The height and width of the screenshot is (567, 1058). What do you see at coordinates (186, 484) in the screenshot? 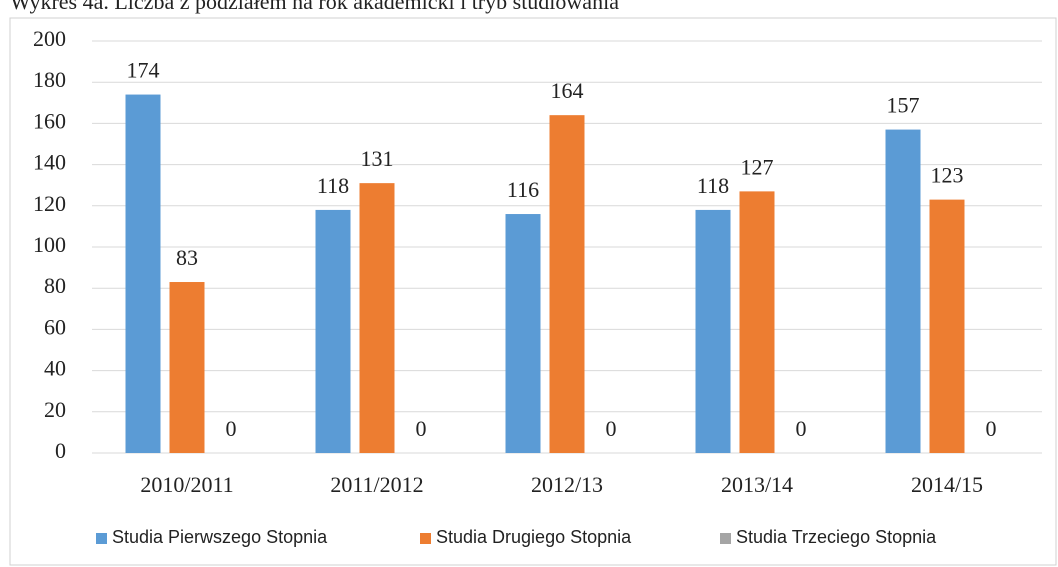
I see `x-tick-label: 2010/2011` at bounding box center [186, 484].